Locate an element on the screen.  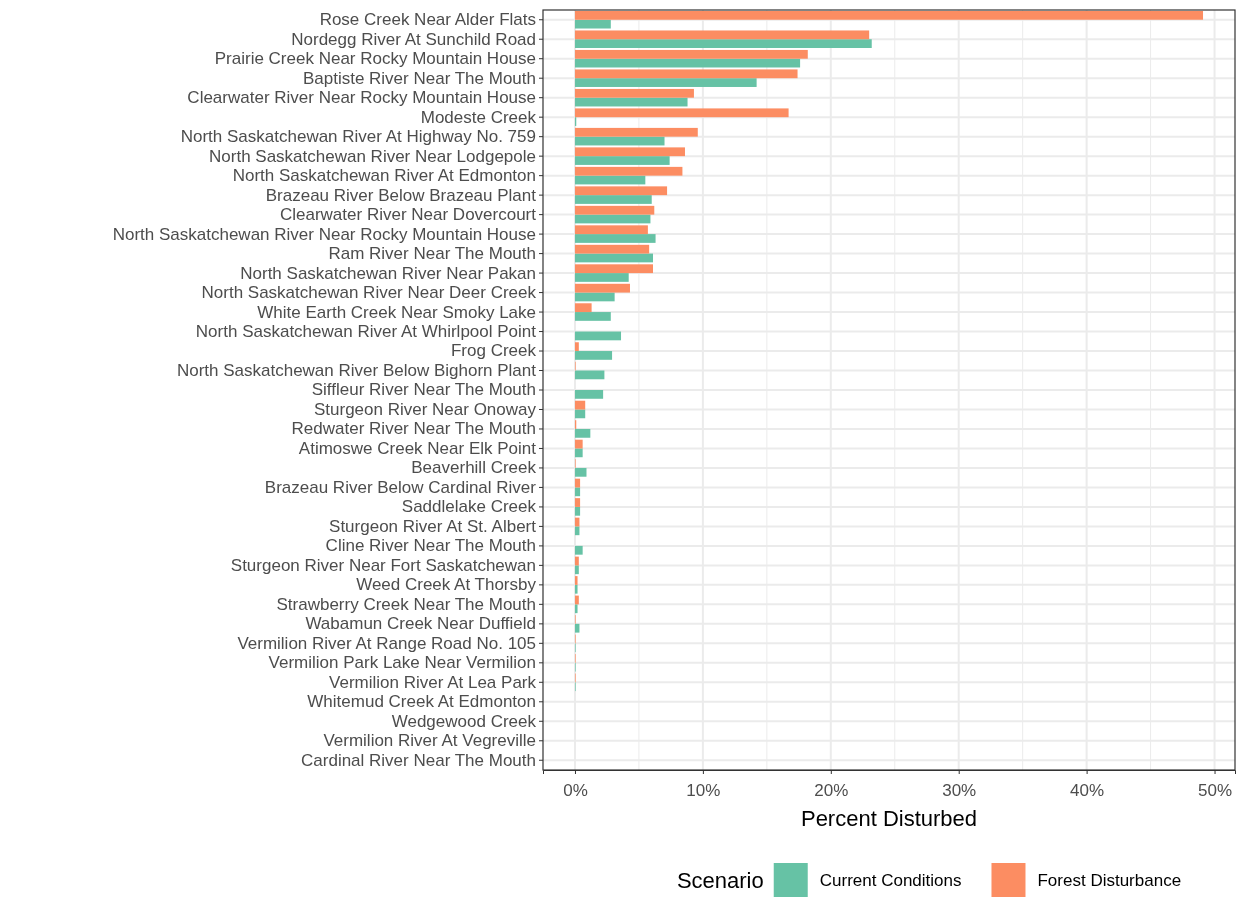
x-axis-title: Percent Disturbed is located at coordinates (889, 818).